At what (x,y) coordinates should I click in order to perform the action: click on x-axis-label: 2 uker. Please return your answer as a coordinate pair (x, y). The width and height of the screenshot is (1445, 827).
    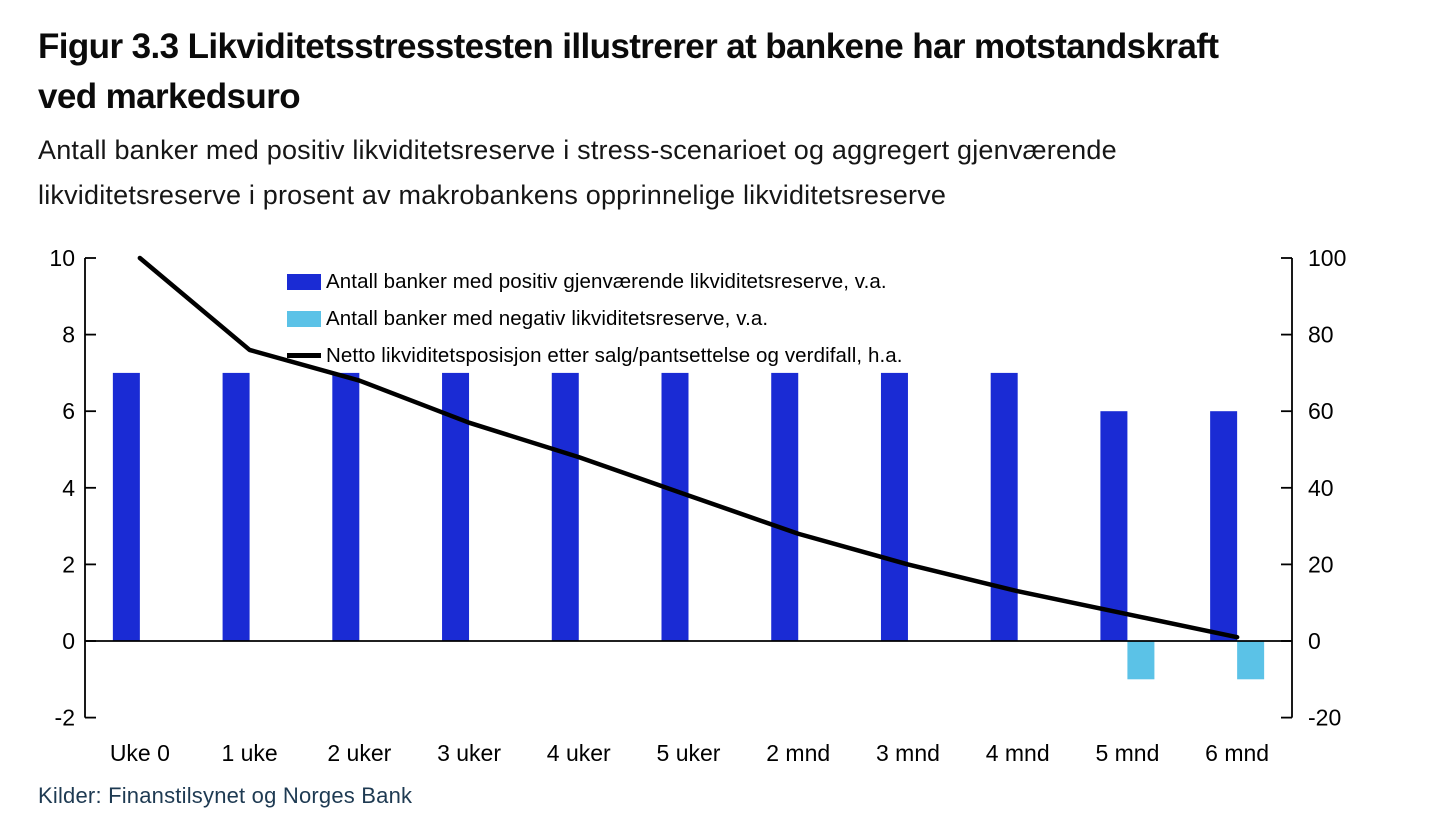
    Looking at the image, I should click on (359, 753).